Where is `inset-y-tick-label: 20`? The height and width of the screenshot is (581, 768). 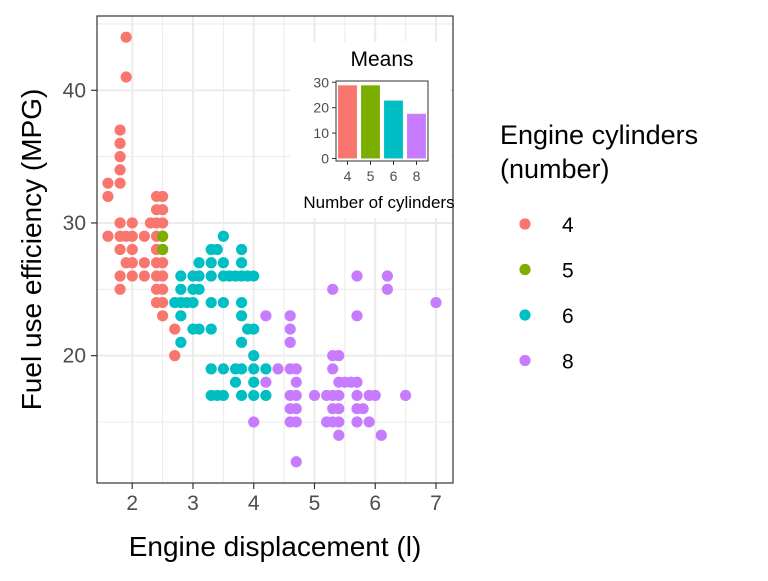 inset-y-tick-label: 20 is located at coordinates (321, 108).